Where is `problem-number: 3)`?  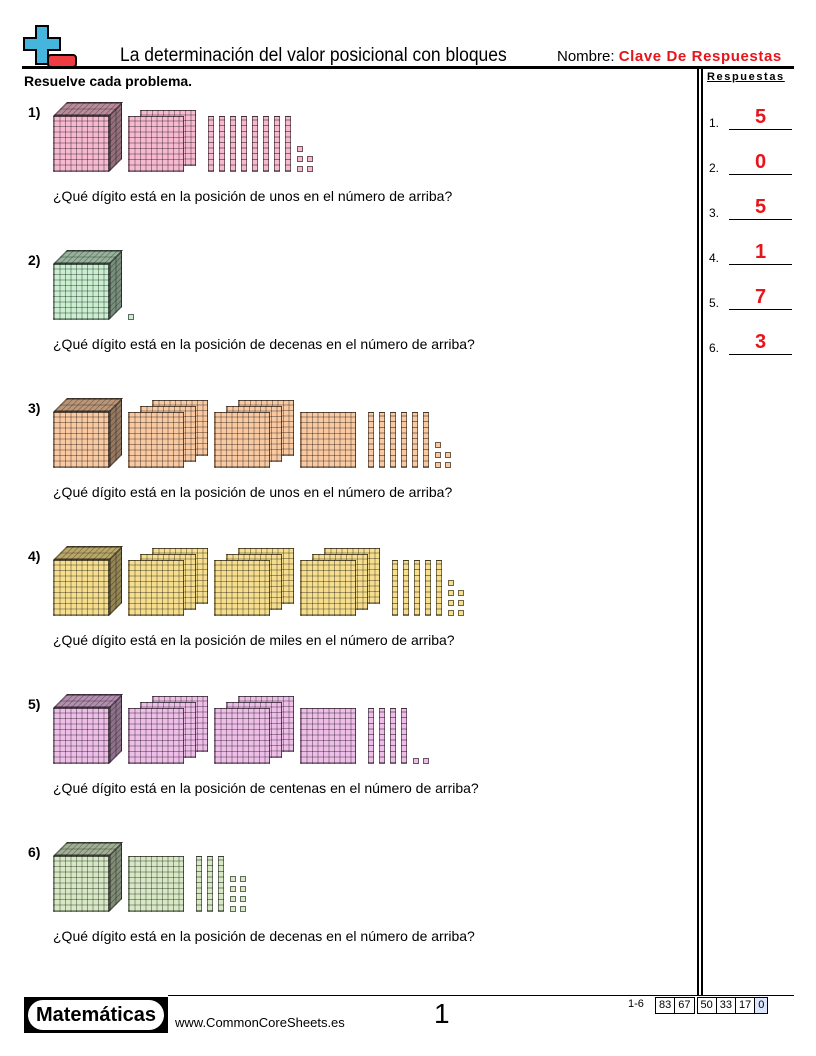 problem-number: 3) is located at coordinates (34, 408).